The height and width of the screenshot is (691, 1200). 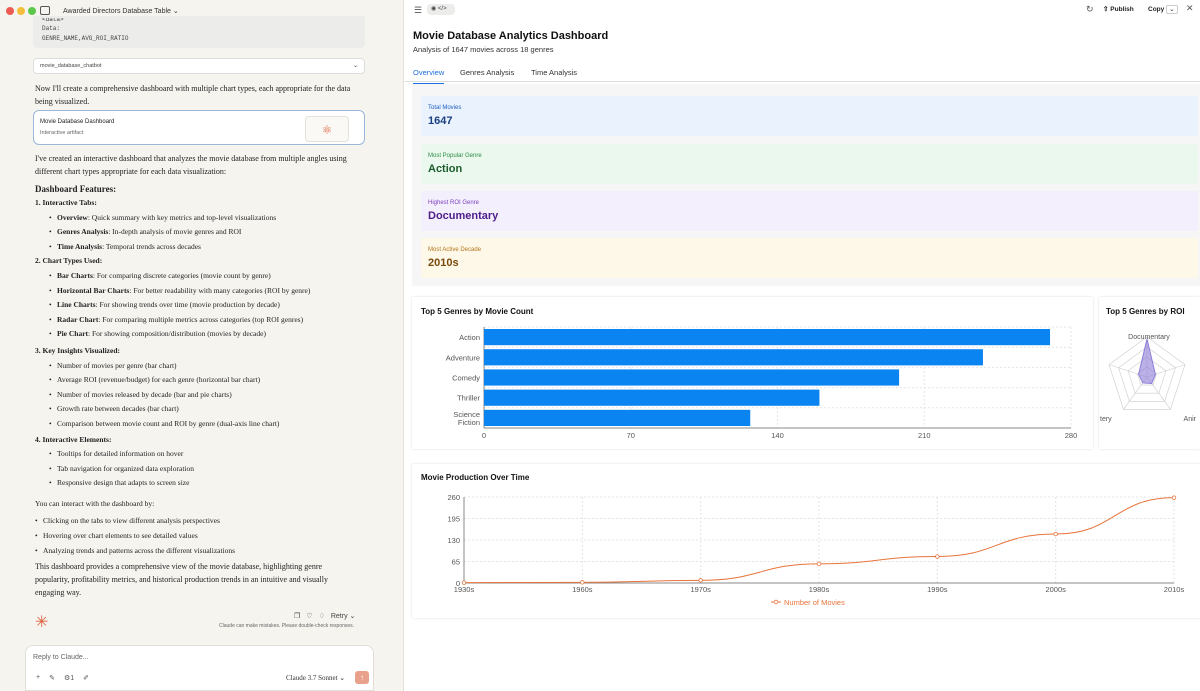 What do you see at coordinates (10, 11) in the screenshot?
I see `close-window-button` at bounding box center [10, 11].